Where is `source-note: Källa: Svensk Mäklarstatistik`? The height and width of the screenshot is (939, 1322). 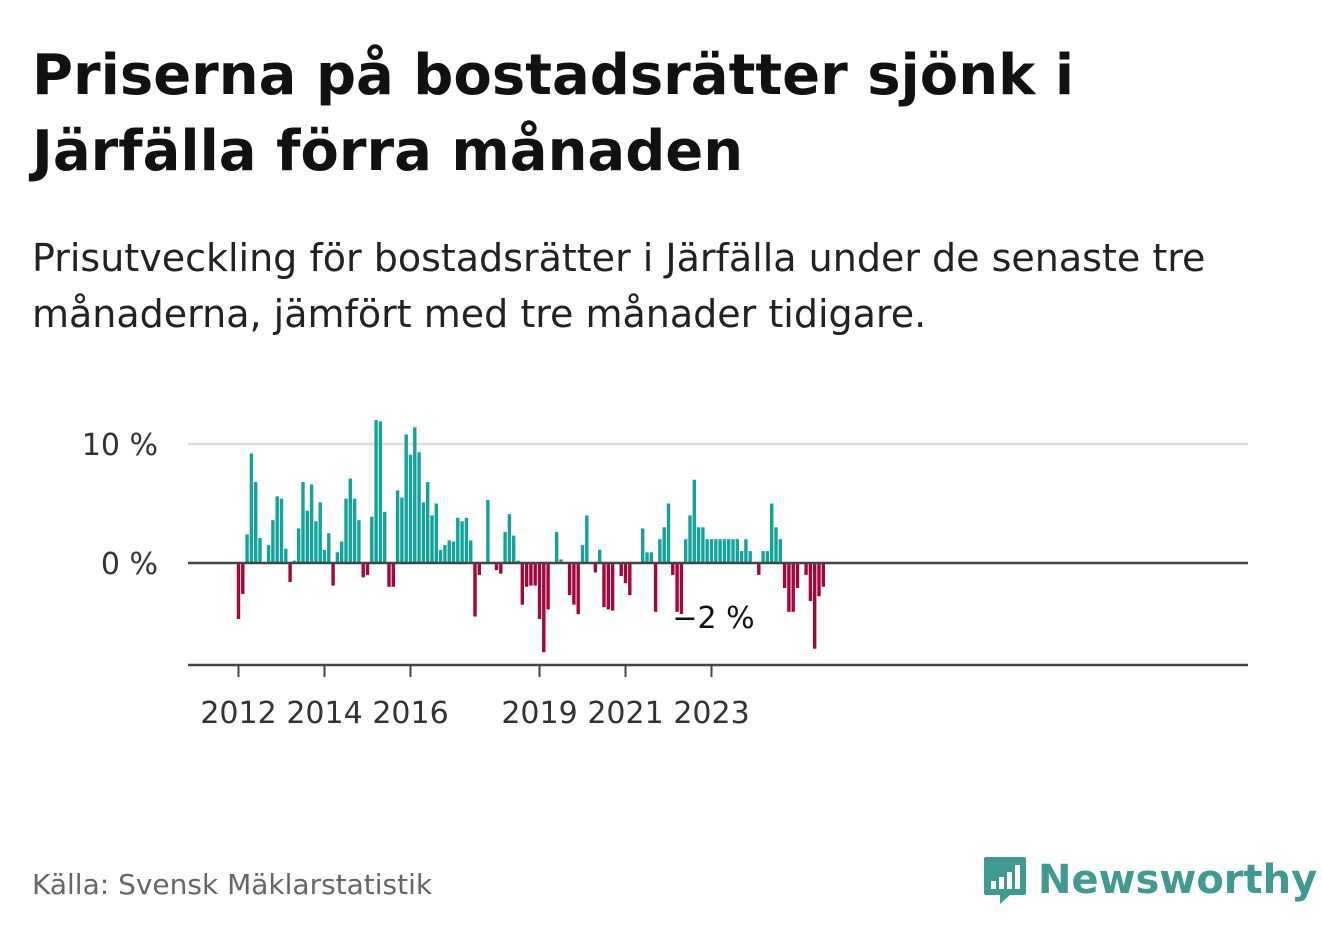 source-note: Källa: Svensk Mäklarstatistik is located at coordinates (232, 884).